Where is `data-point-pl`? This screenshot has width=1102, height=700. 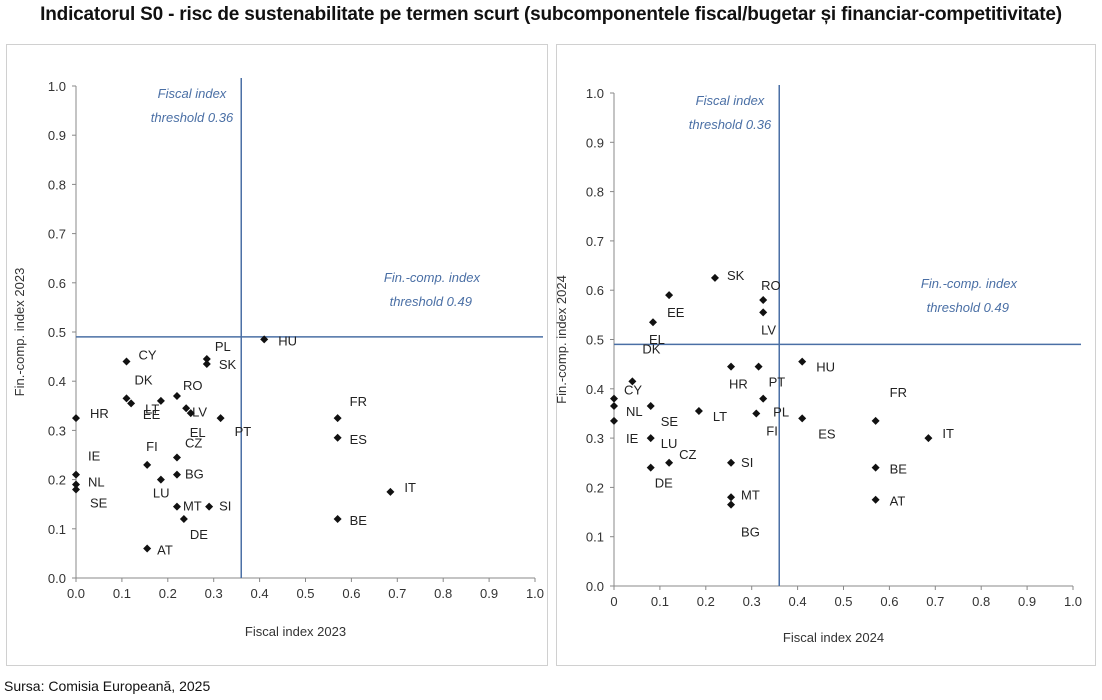 data-point-pl is located at coordinates (763, 398).